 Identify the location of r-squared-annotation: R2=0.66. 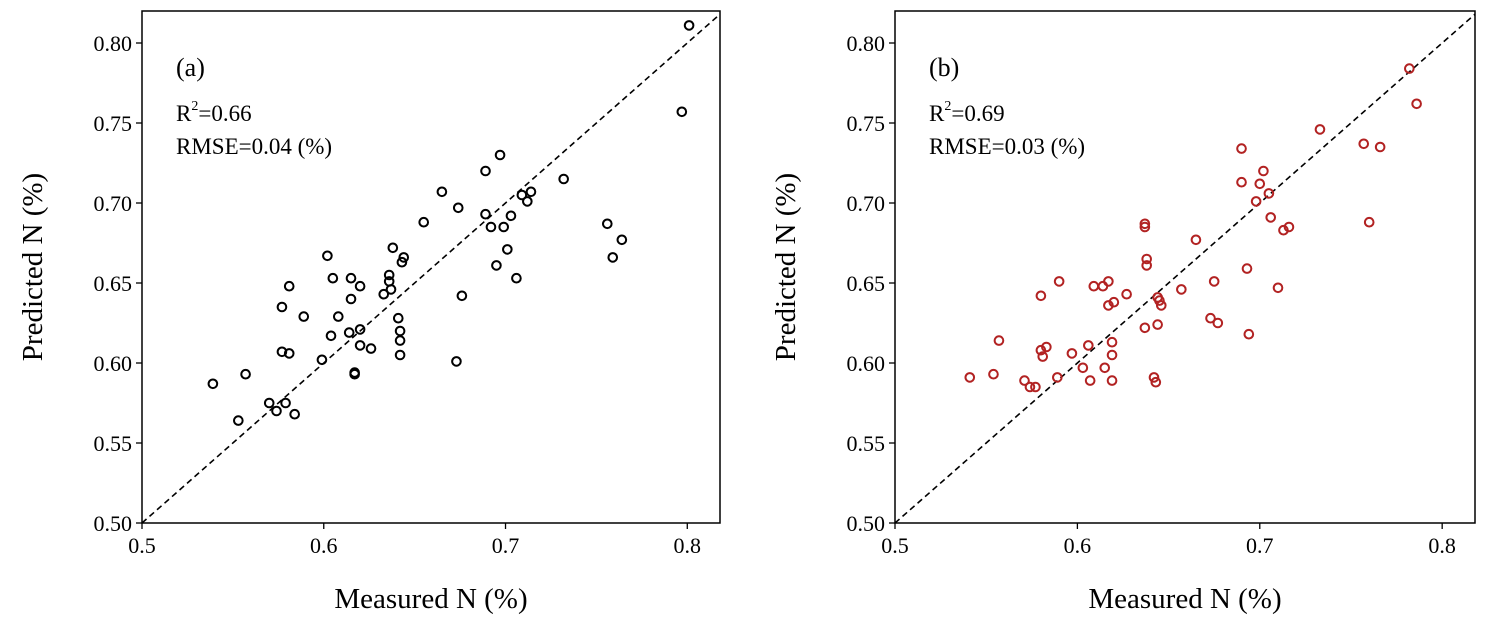
(214, 112).